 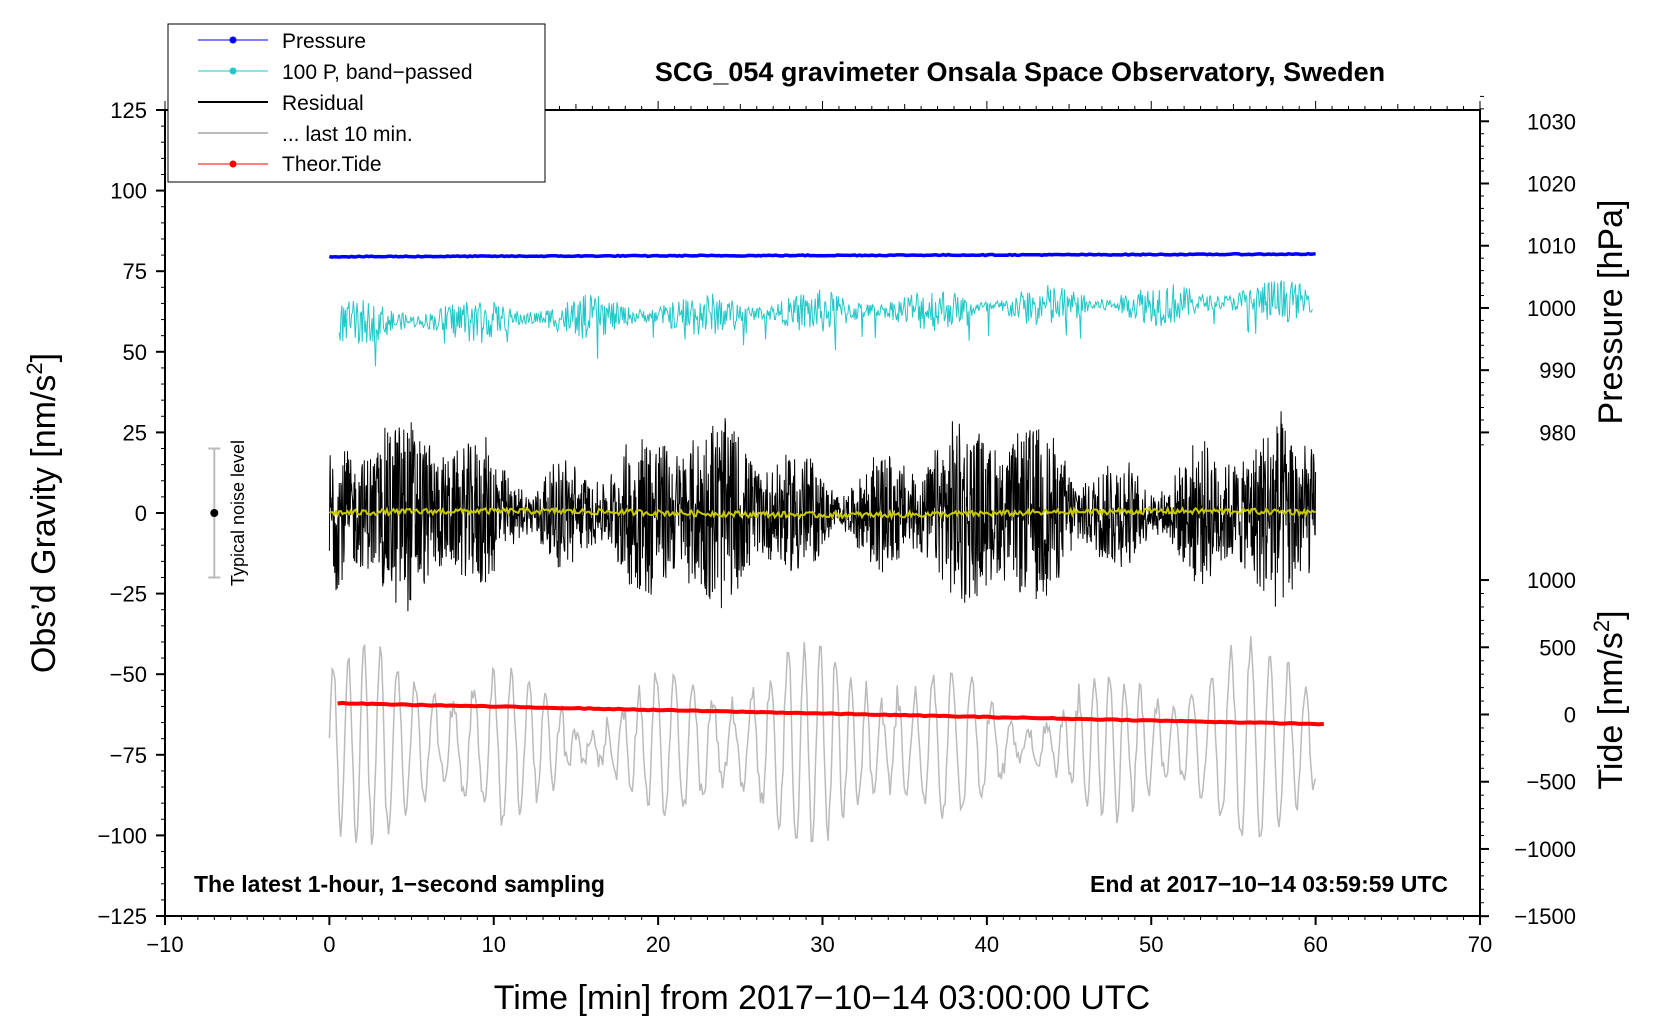 I want to click on y-tick-label: −100, so click(x=122, y=835).